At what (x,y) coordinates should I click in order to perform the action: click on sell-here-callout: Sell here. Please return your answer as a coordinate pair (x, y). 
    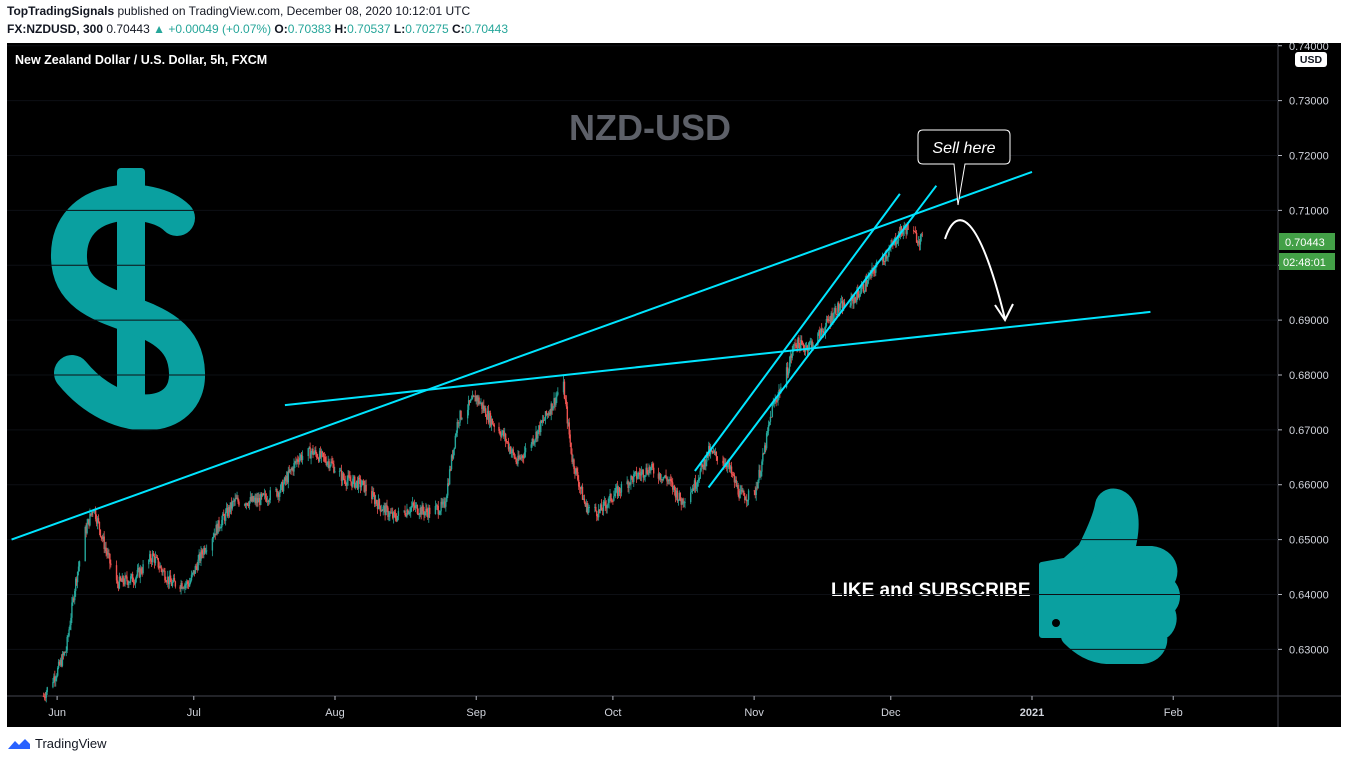
    Looking at the image, I should click on (964, 167).